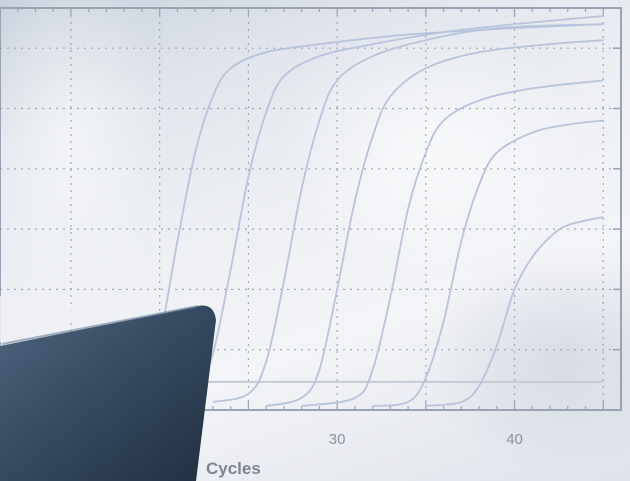 The height and width of the screenshot is (481, 630). Describe the element at coordinates (426, 439) in the screenshot. I see `tick-labels: 30 40` at that location.